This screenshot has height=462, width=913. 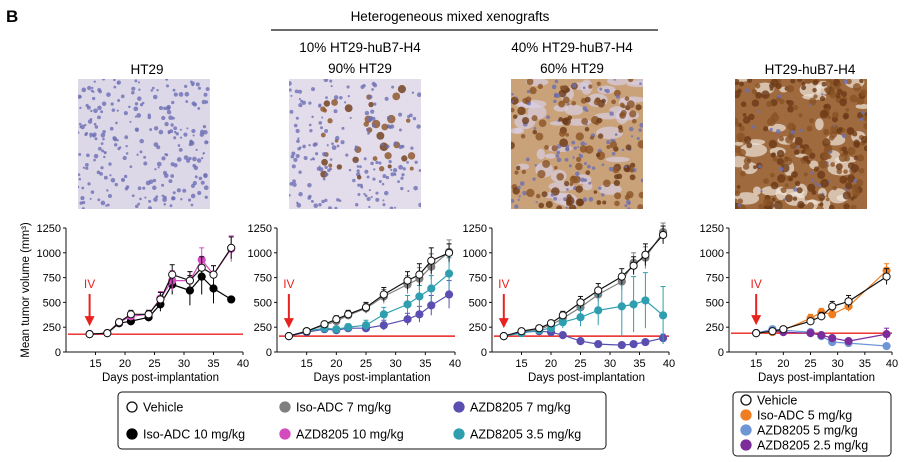 What do you see at coordinates (768, 401) in the screenshot?
I see `legend-right-item-1: Vehicle` at bounding box center [768, 401].